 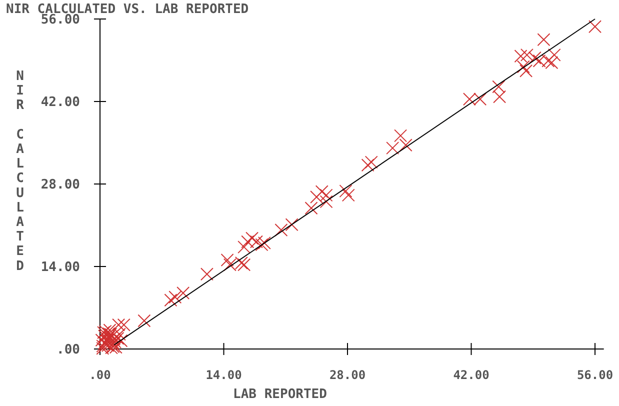 What do you see at coordinates (471, 375) in the screenshot?
I see `x-tick-label: 42.00` at bounding box center [471, 375].